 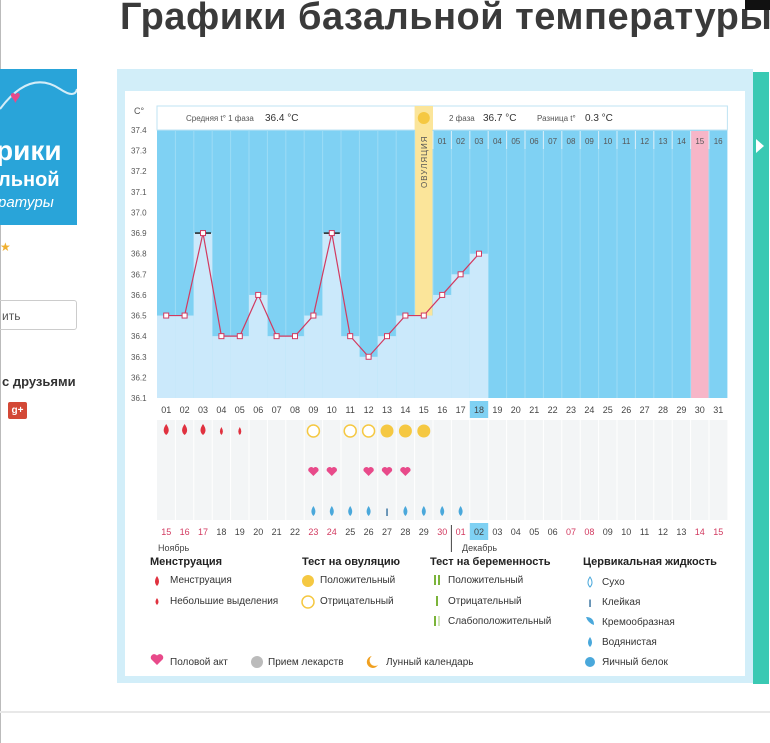 I want to click on date-label: 22, so click(x=295, y=532).